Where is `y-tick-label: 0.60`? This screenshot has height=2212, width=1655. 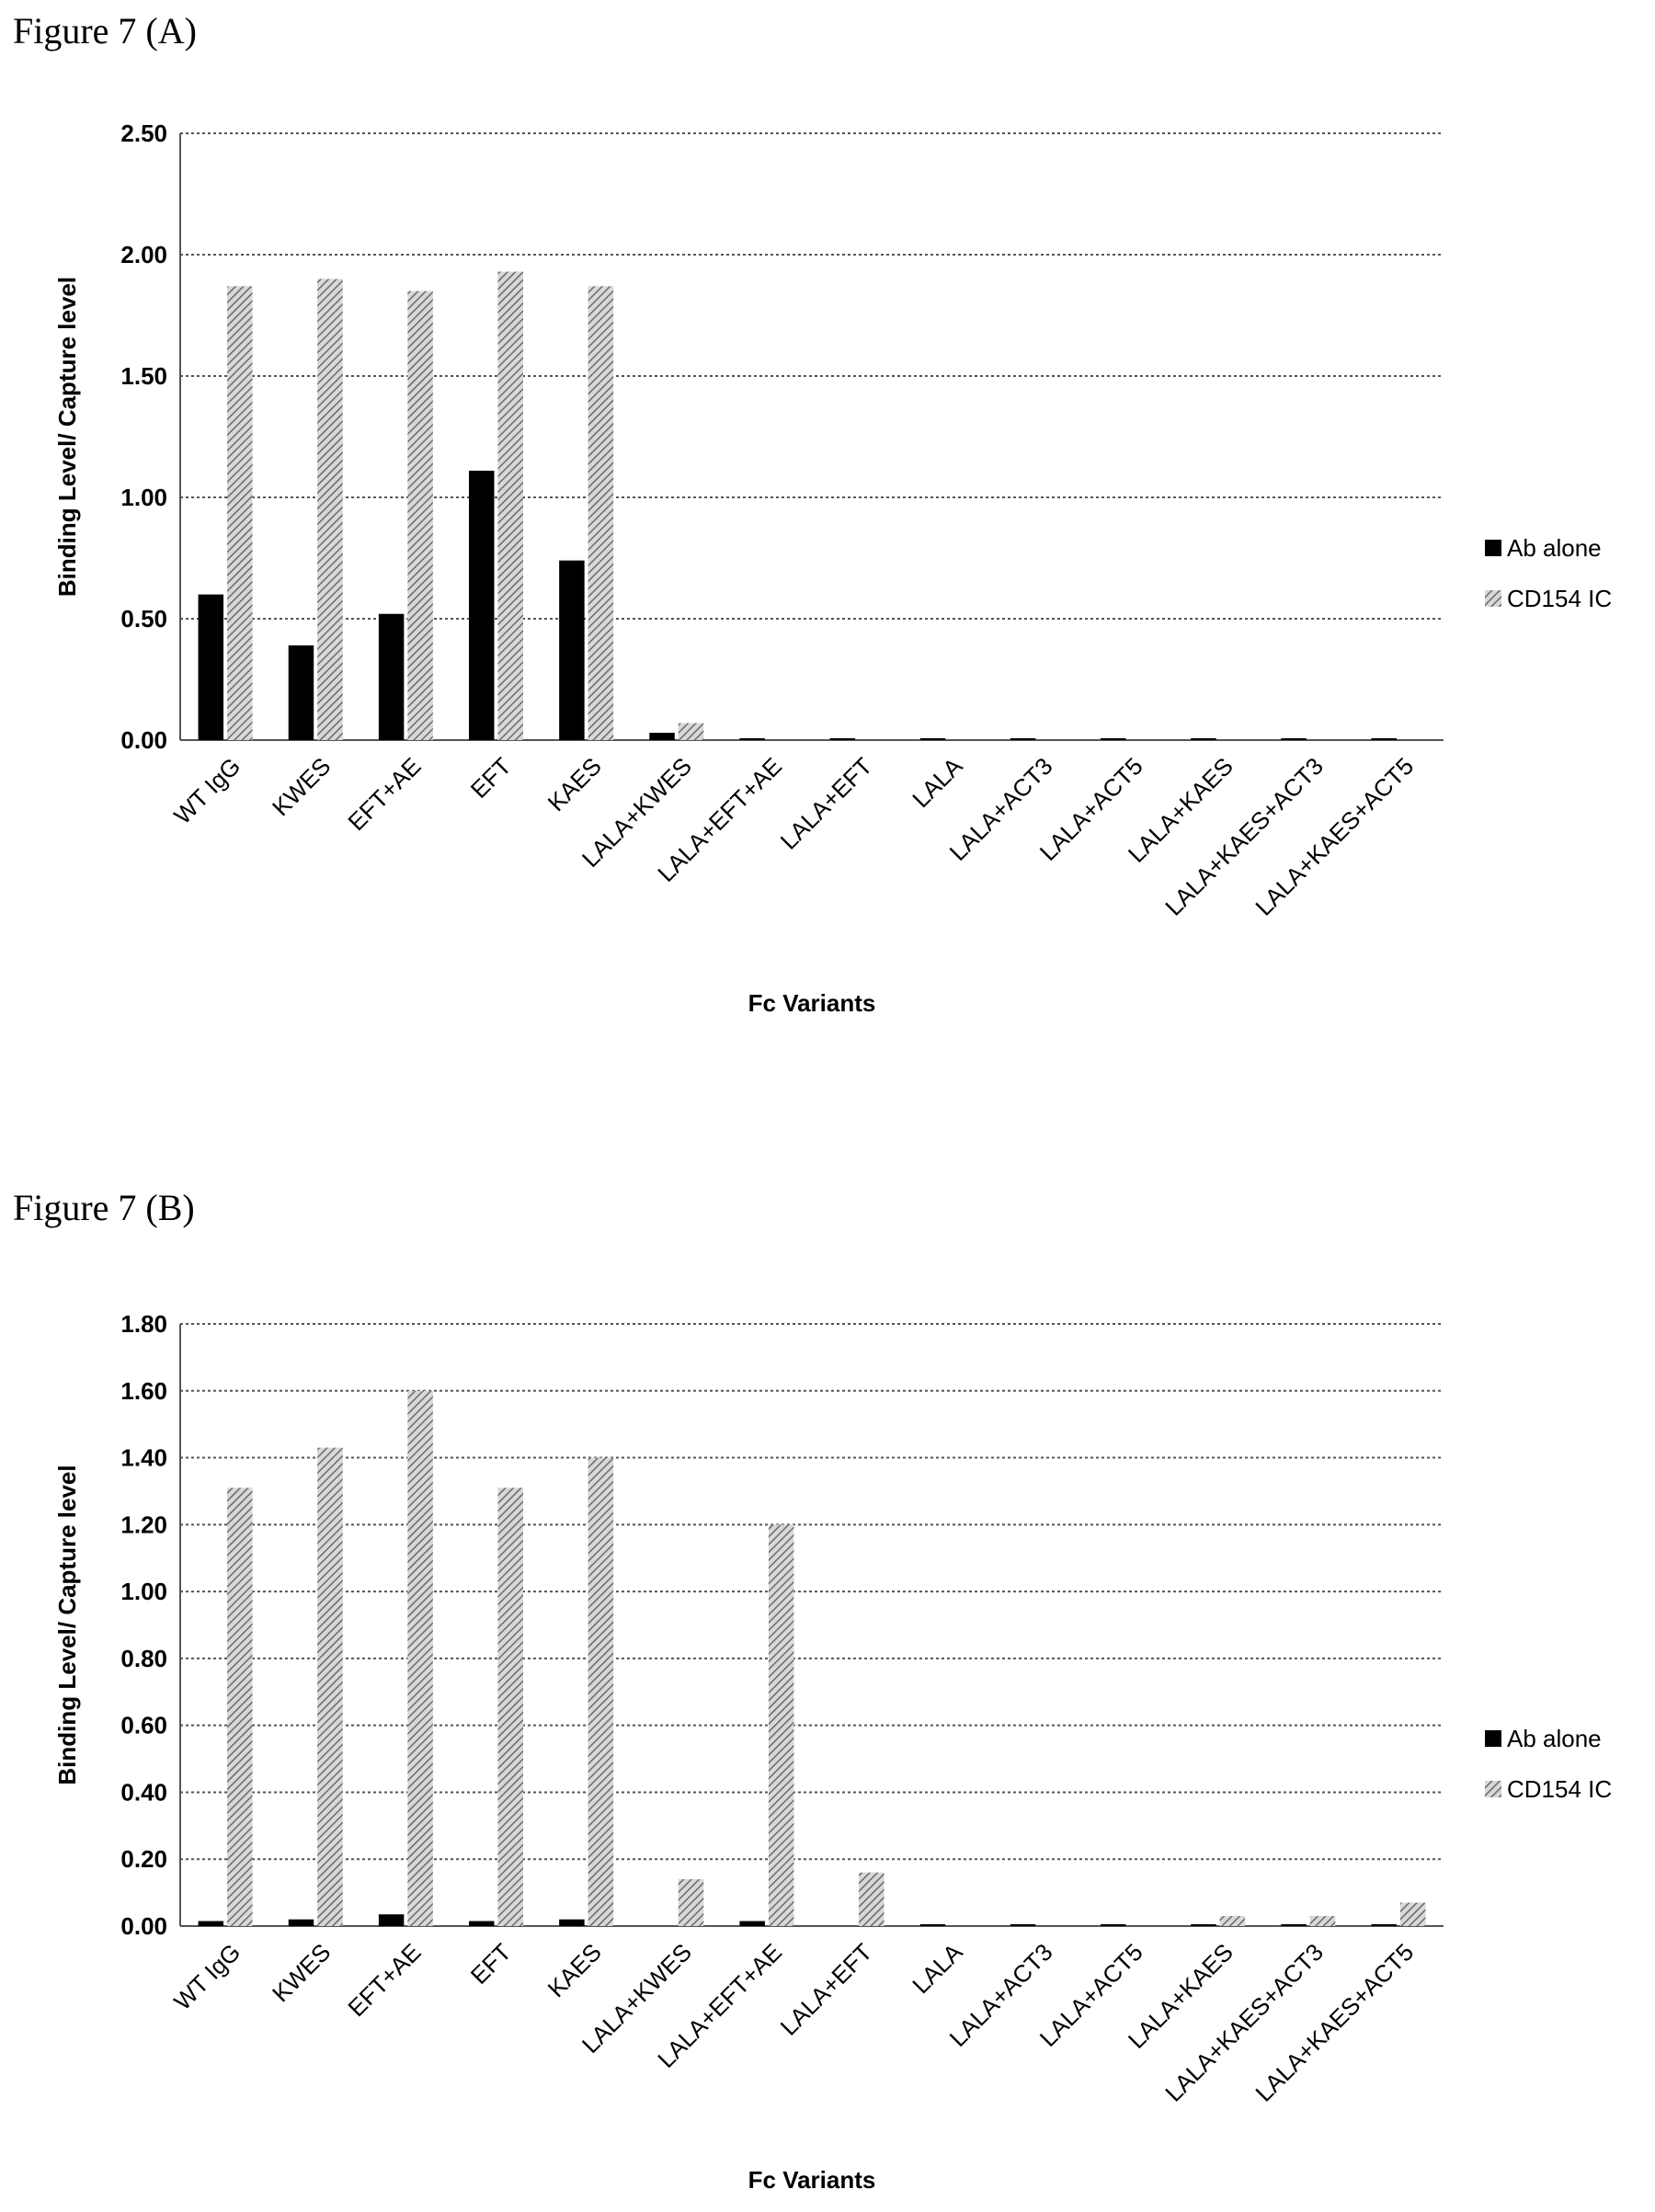 y-tick-label: 0.60 is located at coordinates (143, 1725).